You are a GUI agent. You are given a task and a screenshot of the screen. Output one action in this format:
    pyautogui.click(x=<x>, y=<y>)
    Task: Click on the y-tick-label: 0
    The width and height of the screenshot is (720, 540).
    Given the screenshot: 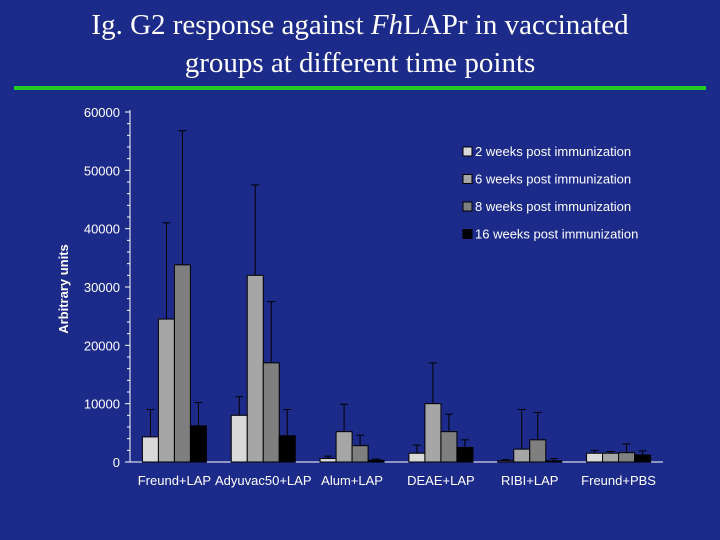 What is the action you would take?
    pyautogui.click(x=116, y=462)
    